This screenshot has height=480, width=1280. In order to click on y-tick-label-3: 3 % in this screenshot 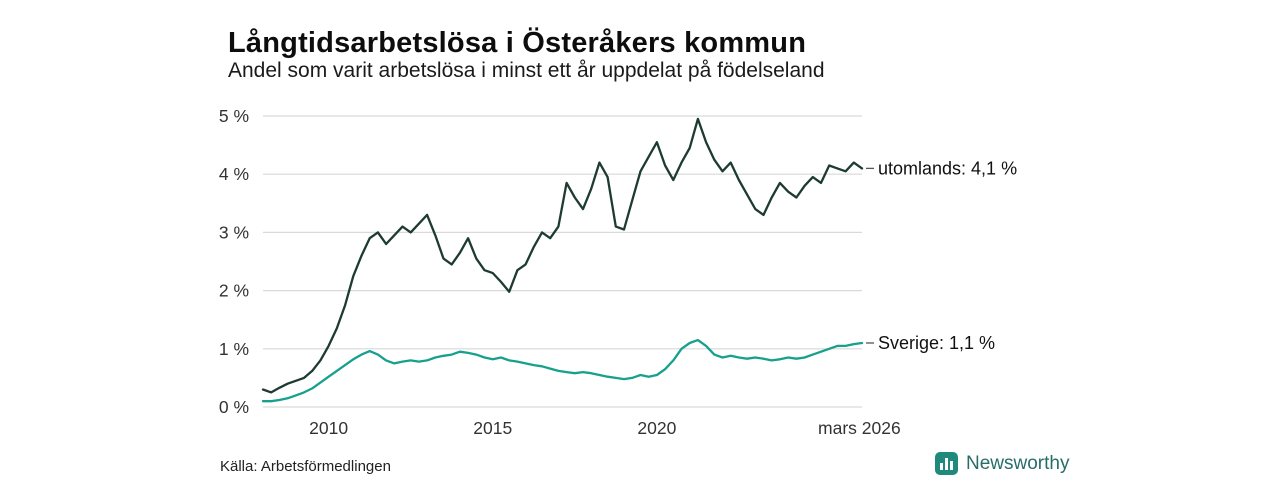, I will do `click(234, 232)`.